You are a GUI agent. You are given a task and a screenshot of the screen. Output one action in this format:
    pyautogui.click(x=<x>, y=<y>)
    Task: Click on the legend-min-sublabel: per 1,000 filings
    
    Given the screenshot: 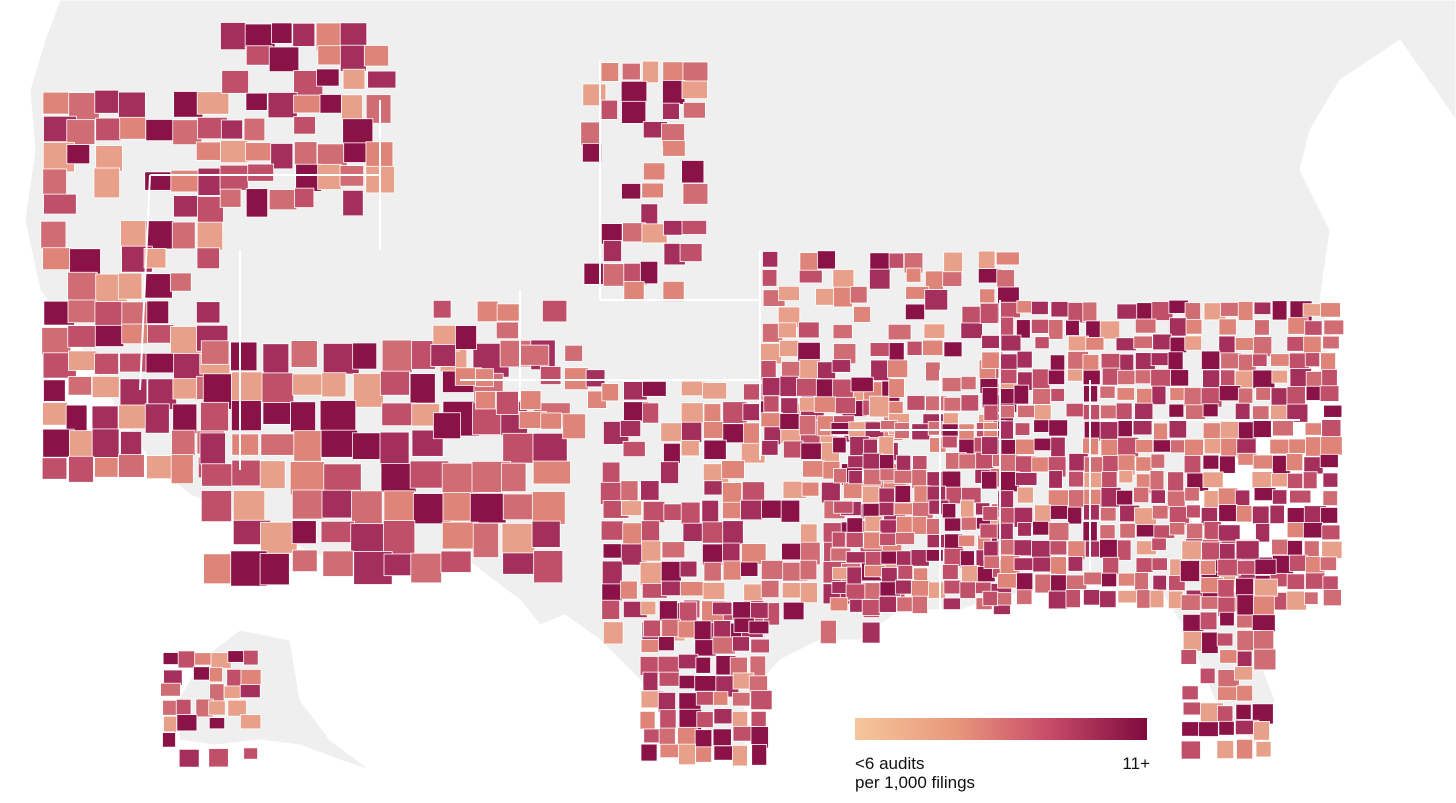 What is the action you would take?
    pyautogui.click(x=915, y=782)
    